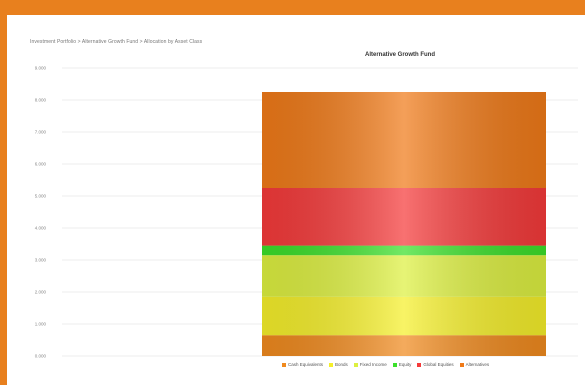  What do you see at coordinates (41, 356) in the screenshot?
I see `y-tick-label: 0.000` at bounding box center [41, 356].